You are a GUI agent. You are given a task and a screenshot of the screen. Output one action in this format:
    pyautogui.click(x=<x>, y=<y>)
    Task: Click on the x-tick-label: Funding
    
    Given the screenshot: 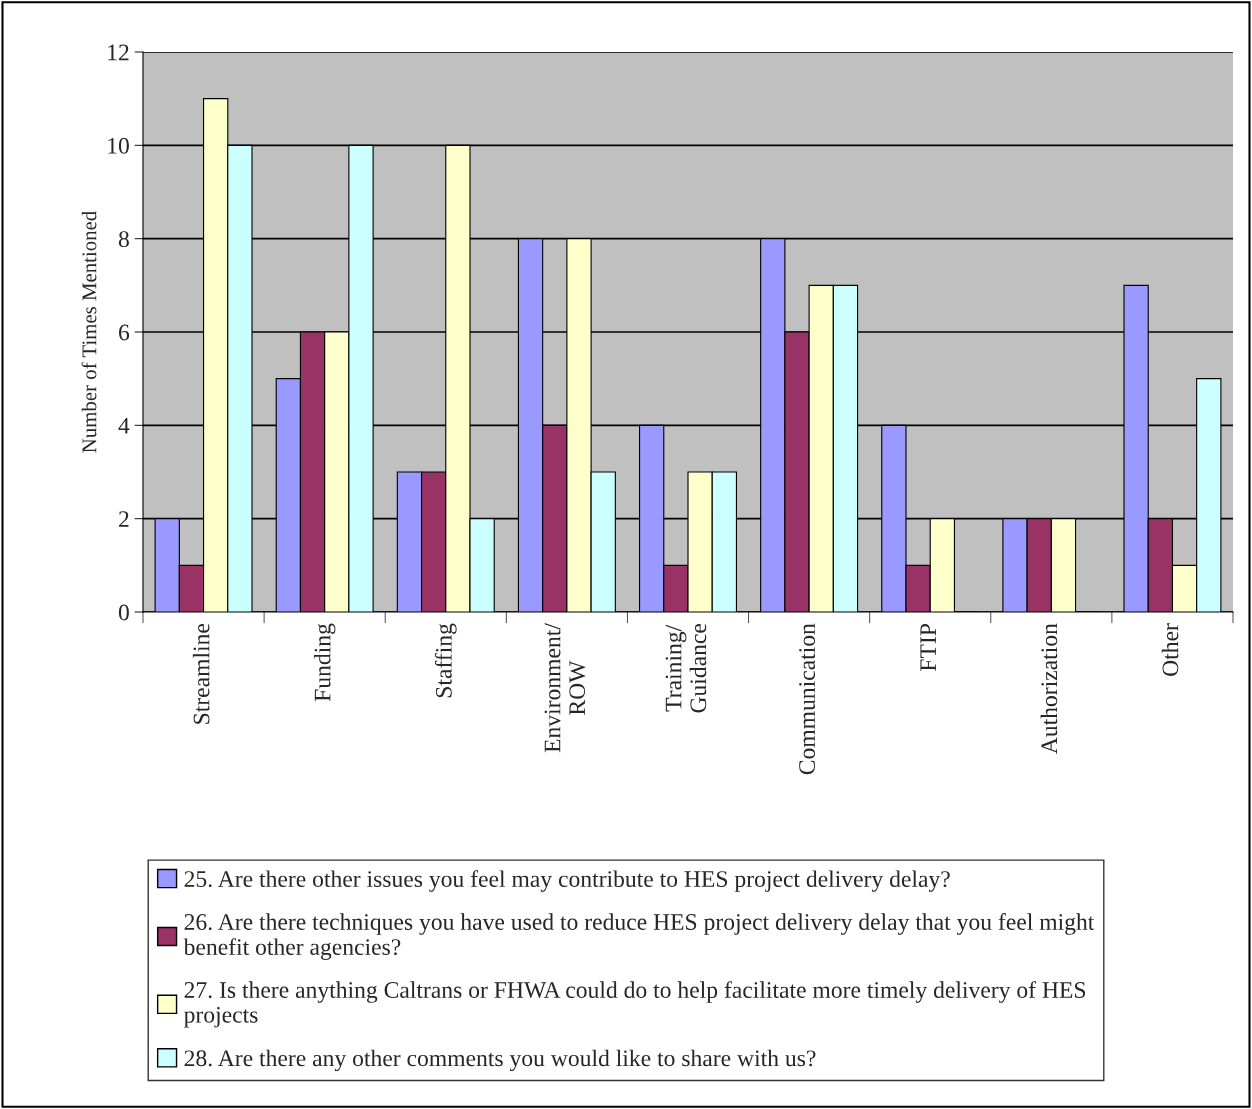 What is the action you would take?
    pyautogui.click(x=324, y=662)
    